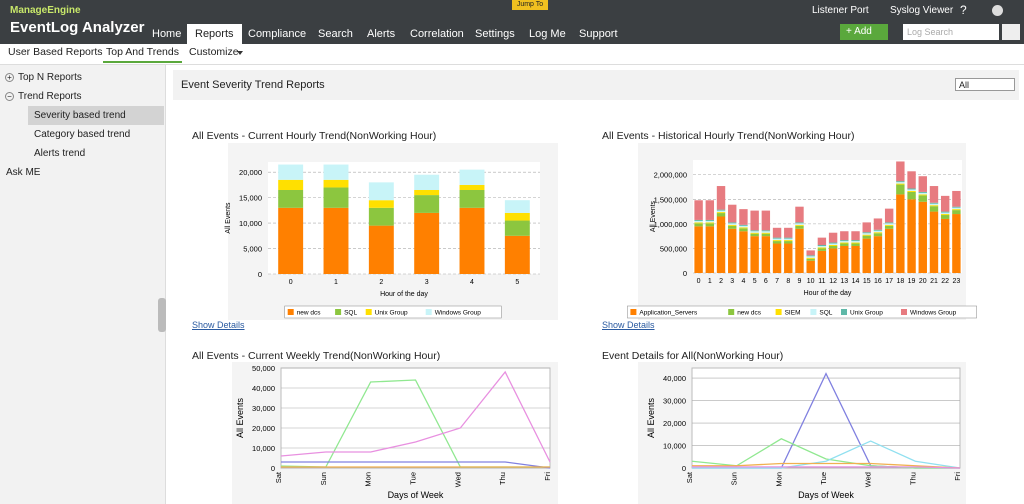 Image resolution: width=1024 pixels, height=504 pixels. Describe the element at coordinates (250, 223) in the screenshot. I see `y-tick-label: 10,000` at that location.